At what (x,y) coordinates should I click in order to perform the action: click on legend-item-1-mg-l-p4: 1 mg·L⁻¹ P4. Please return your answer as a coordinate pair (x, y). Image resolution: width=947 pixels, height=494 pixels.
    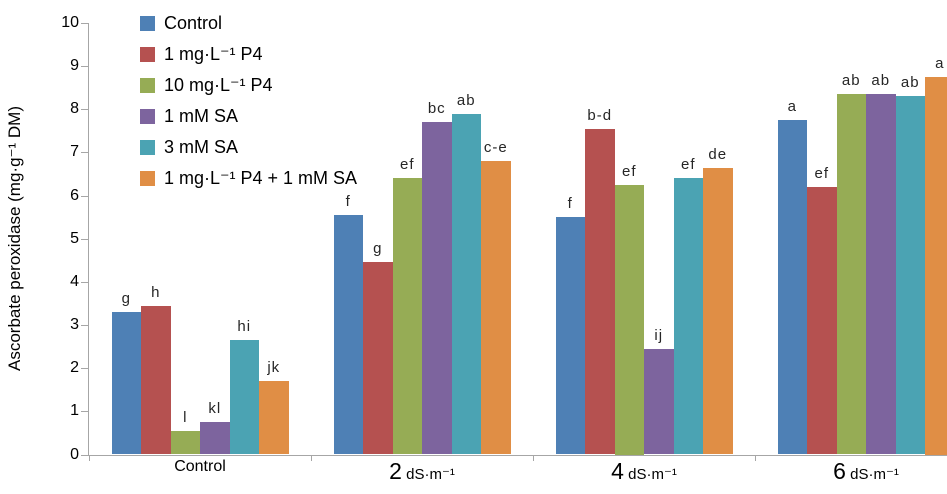
    Looking at the image, I should click on (201, 54).